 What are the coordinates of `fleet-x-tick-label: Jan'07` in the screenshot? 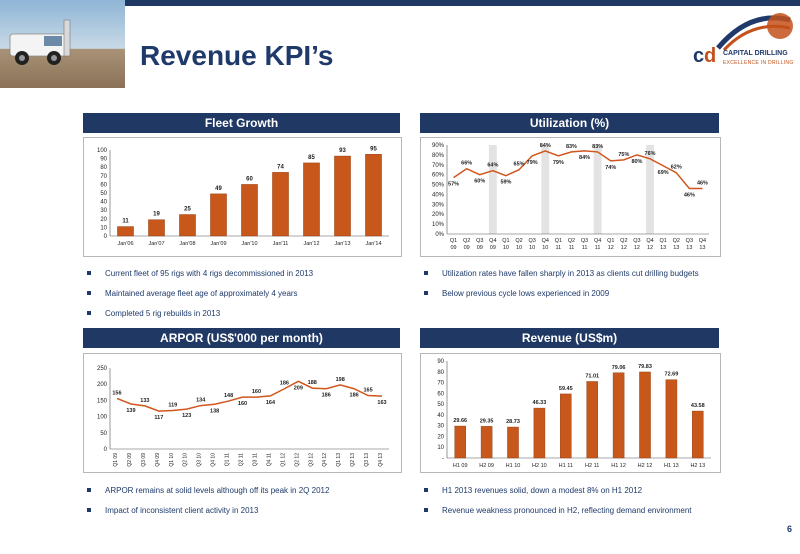 It's located at (156, 244).